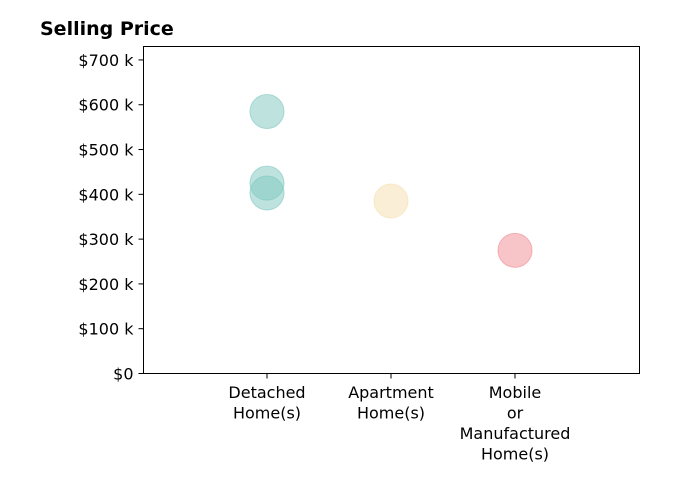 Image resolution: width=679 pixels, height=503 pixels. Describe the element at coordinates (106, 105) in the screenshot. I see `y-tick-label: $600 k` at that location.